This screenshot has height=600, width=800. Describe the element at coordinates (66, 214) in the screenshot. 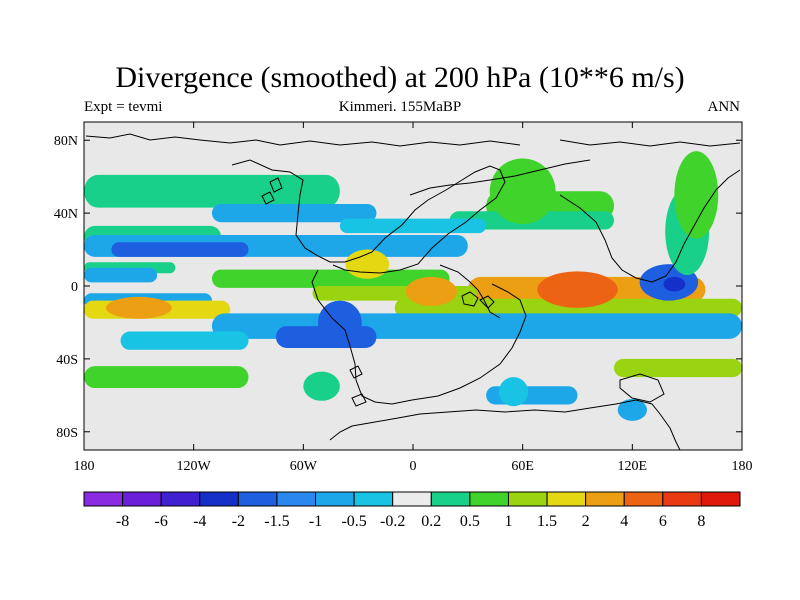

I see `y-tick-label: 40N` at that location.